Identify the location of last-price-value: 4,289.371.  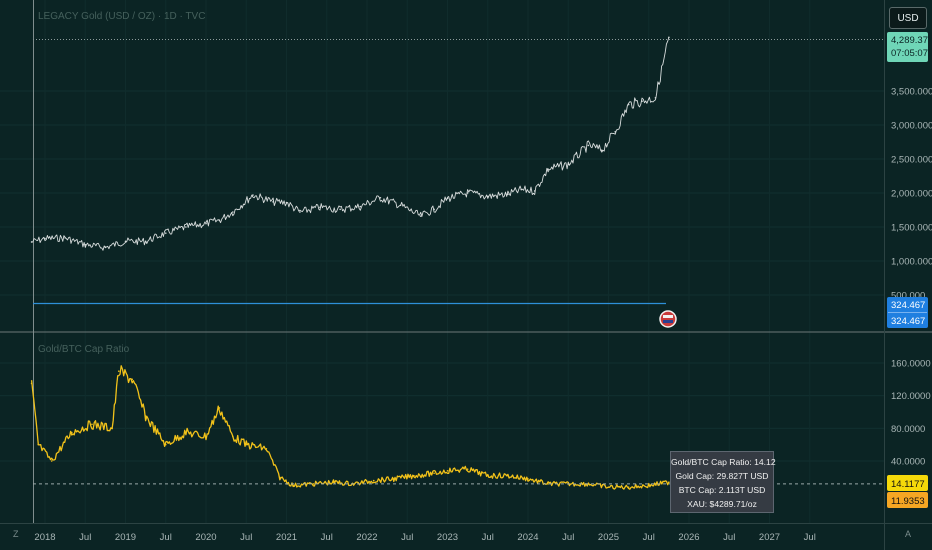
(911, 40).